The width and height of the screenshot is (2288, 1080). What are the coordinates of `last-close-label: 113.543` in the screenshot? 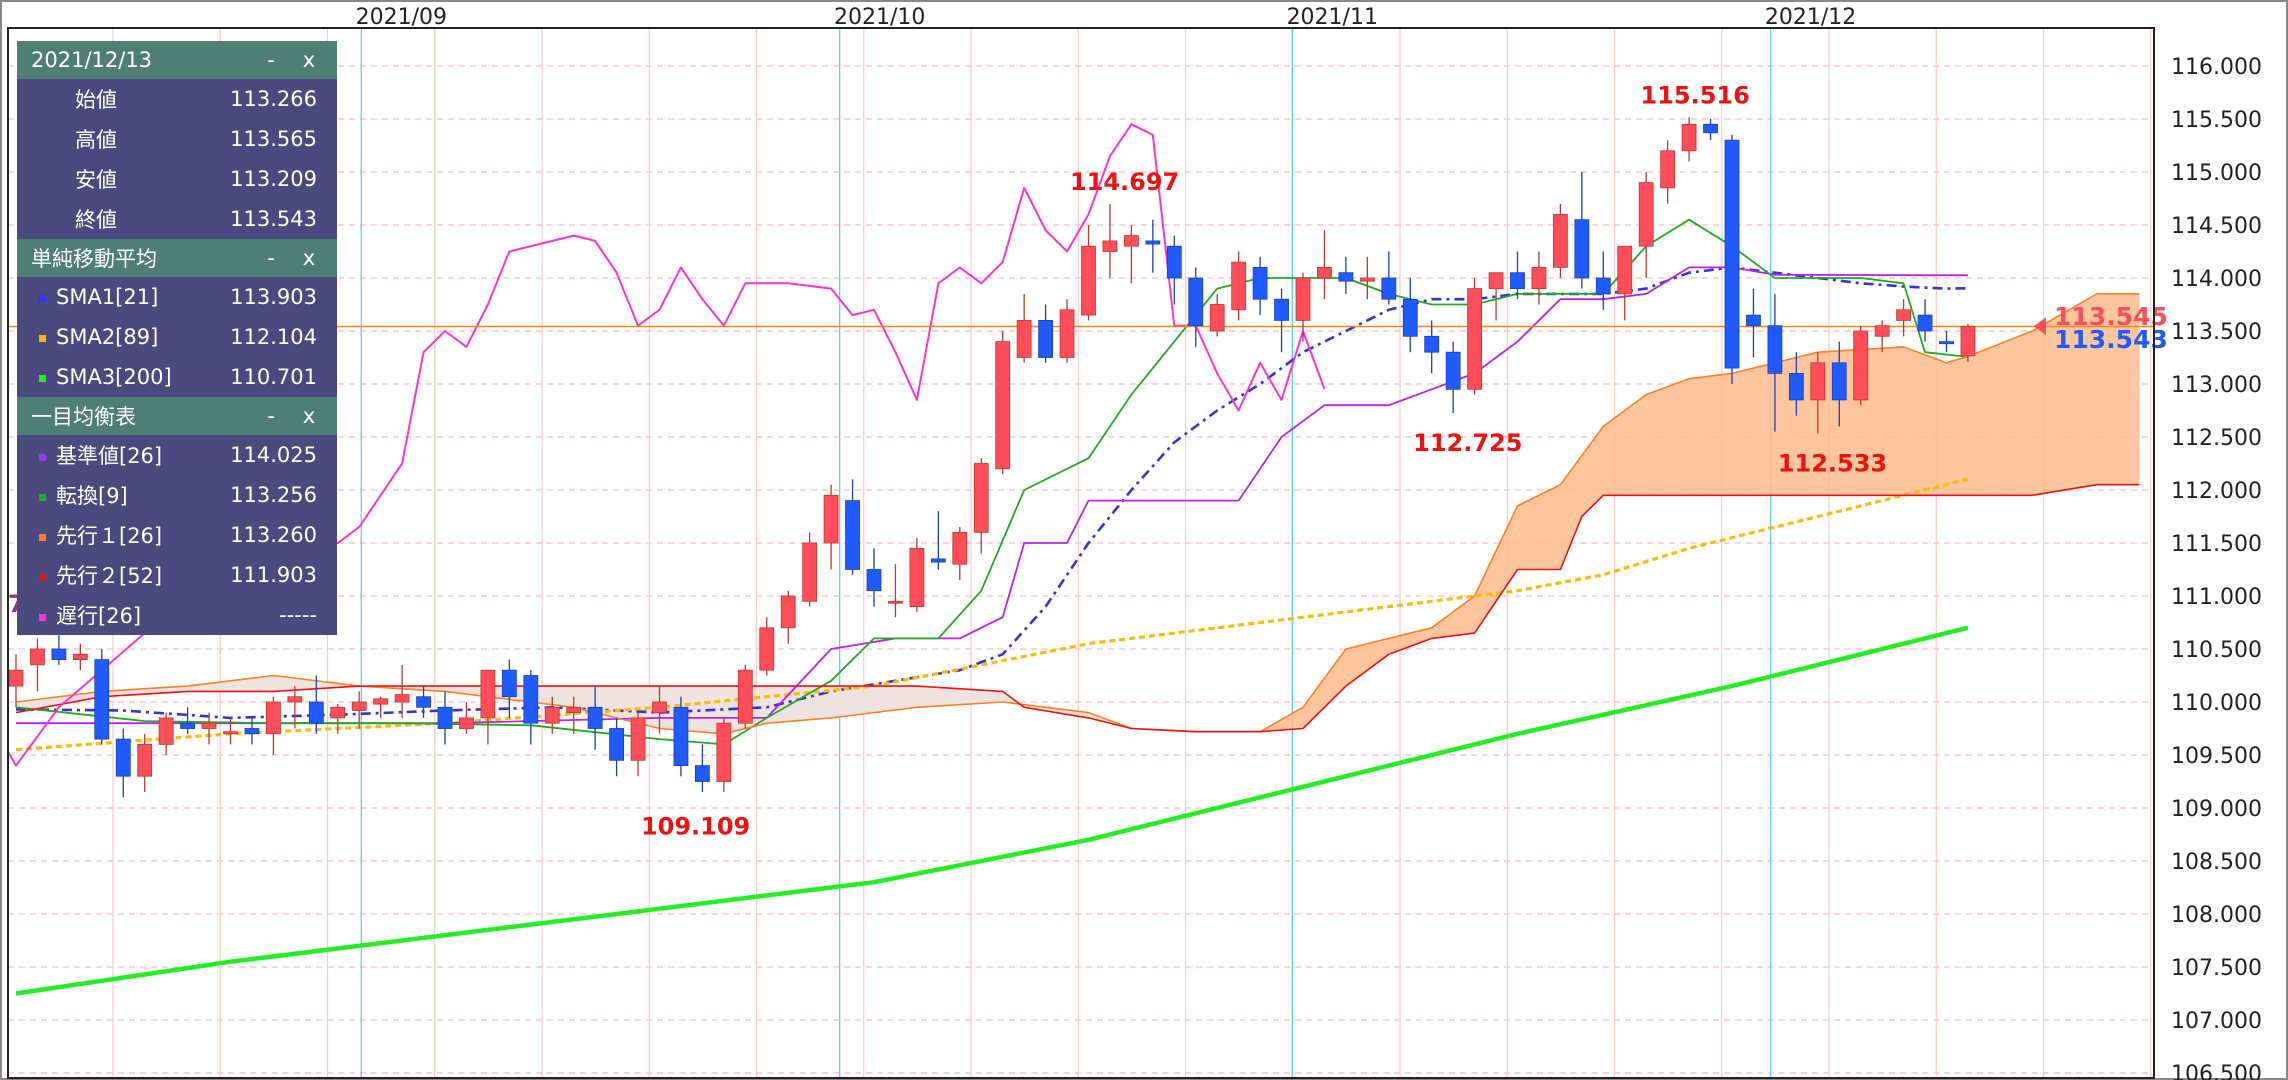 It's located at (2111, 339).